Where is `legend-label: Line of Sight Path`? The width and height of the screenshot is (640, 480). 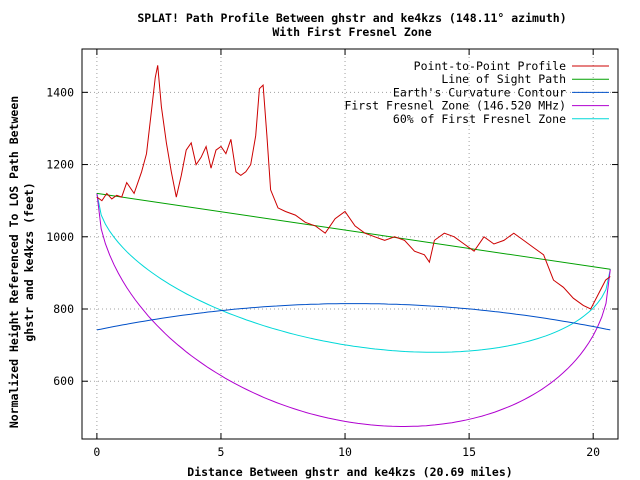
legend-label: Line of Sight Path is located at coordinates (503, 79).